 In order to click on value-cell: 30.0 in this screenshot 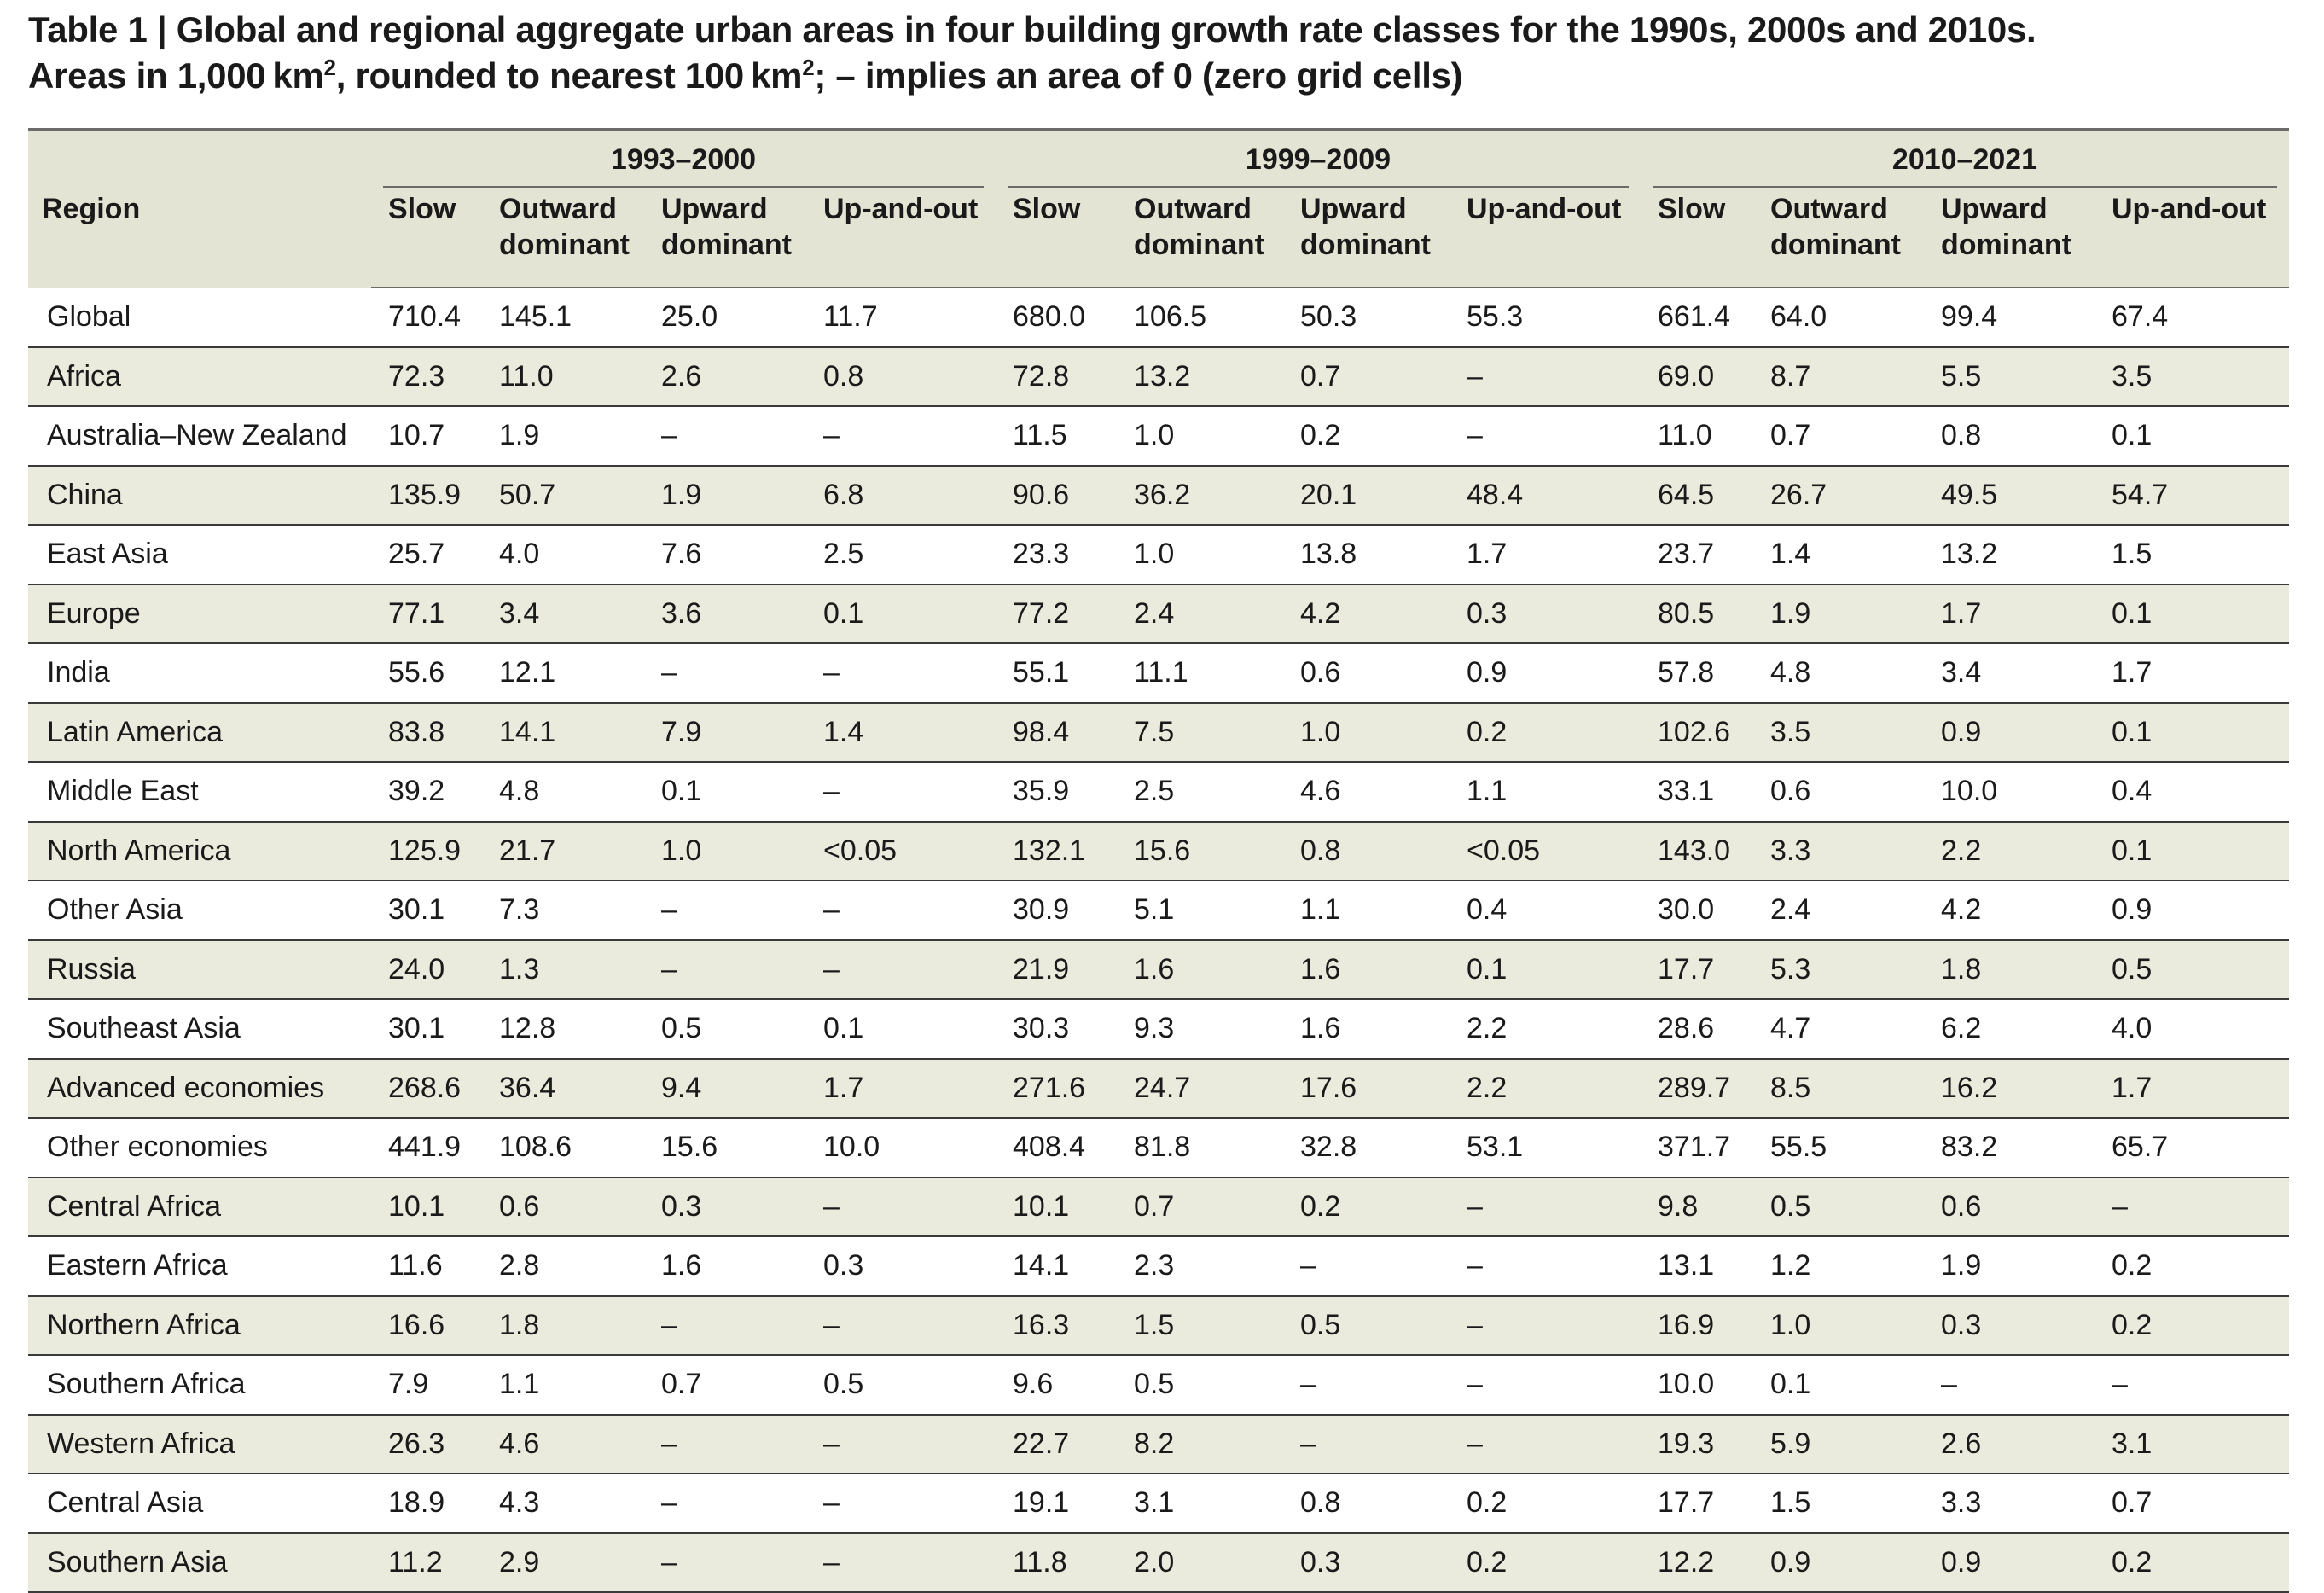, I will do `click(1697, 911)`.